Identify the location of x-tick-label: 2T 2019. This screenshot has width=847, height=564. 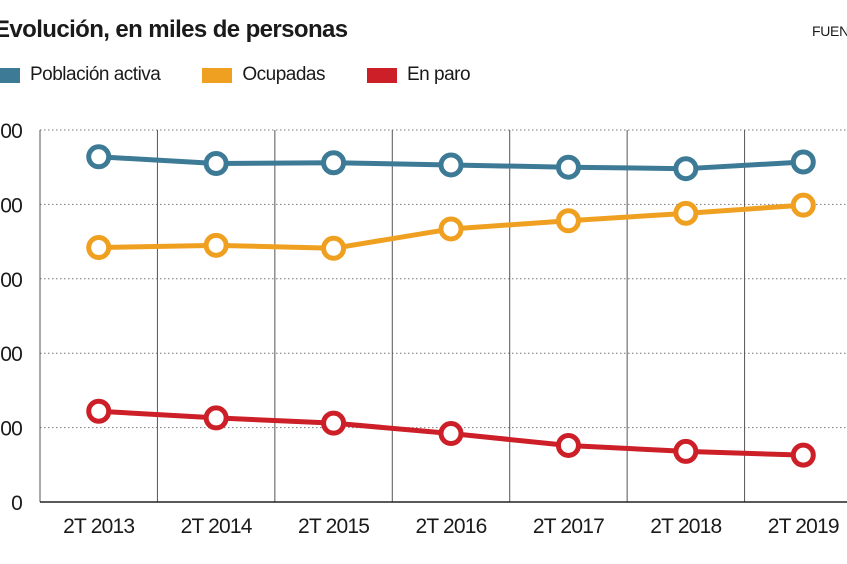
(803, 526).